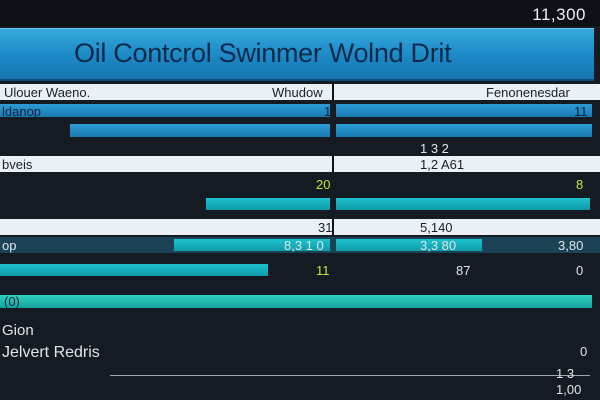  I want to click on row-value: 1 3 2, so click(434, 148).